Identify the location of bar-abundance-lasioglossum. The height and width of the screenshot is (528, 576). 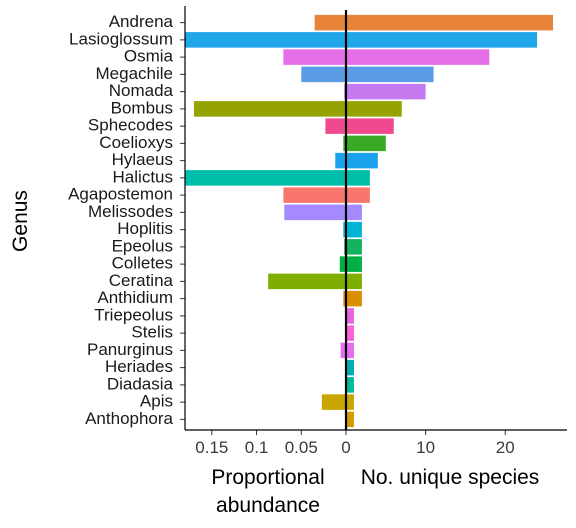
(265, 40).